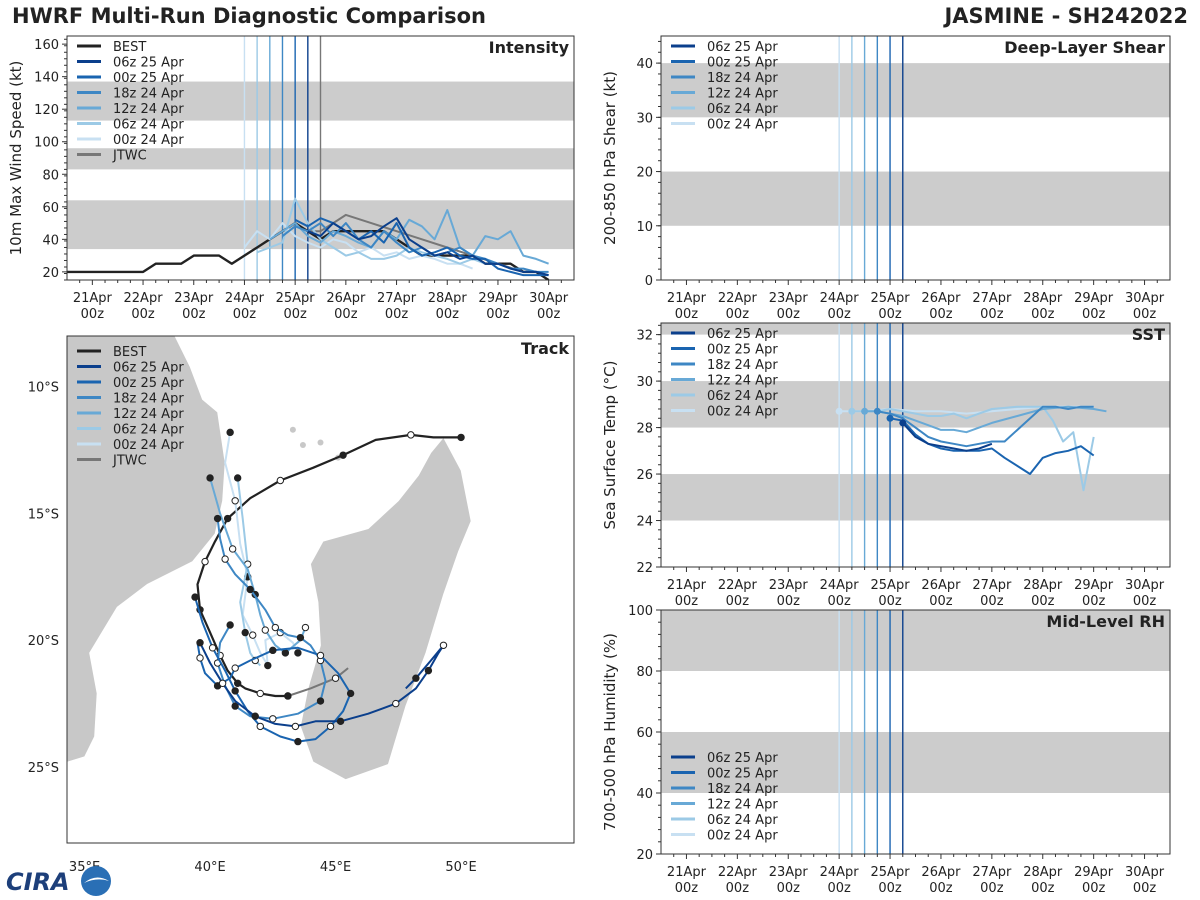 The image size is (1200, 900). What do you see at coordinates (46, 45) in the screenshot?
I see `y-tick-label: 160` at bounding box center [46, 45].